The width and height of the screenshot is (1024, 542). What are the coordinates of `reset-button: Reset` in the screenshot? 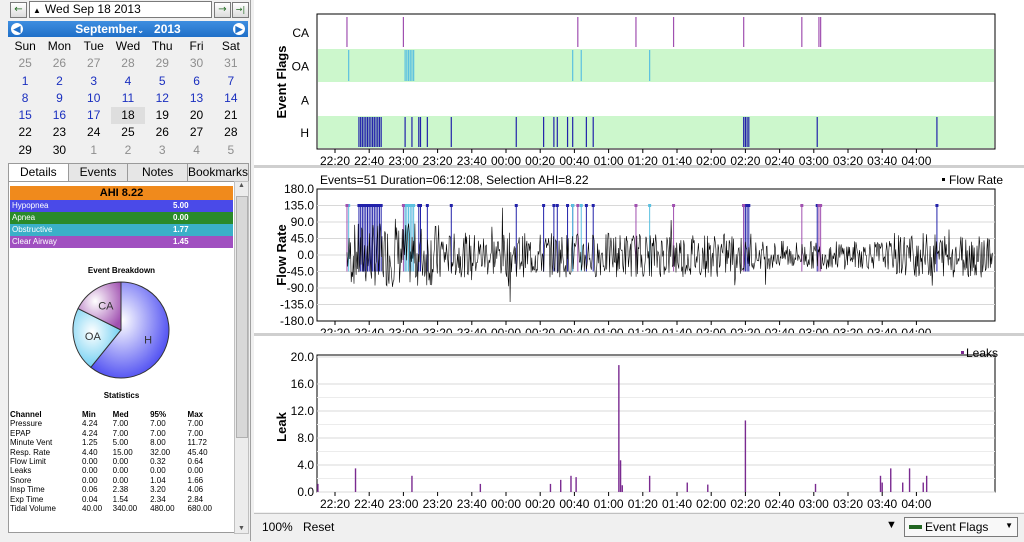 It's located at (319, 527).